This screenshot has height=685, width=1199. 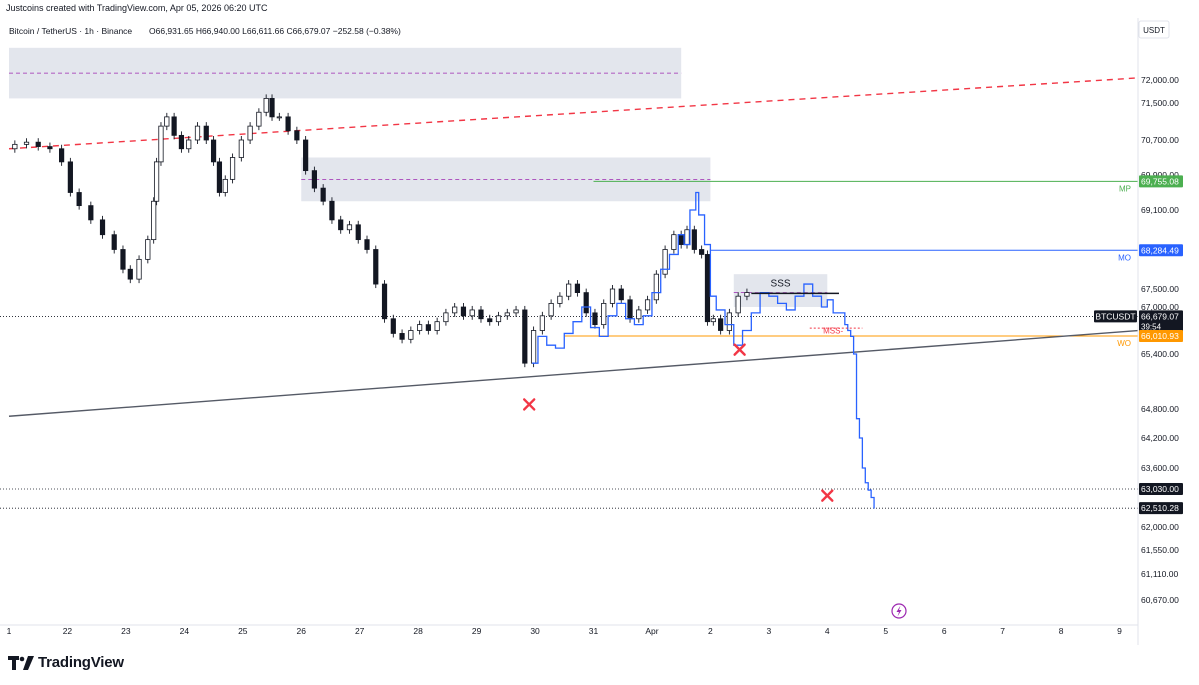 I want to click on x-tick-label: 7, so click(x=1002, y=631).